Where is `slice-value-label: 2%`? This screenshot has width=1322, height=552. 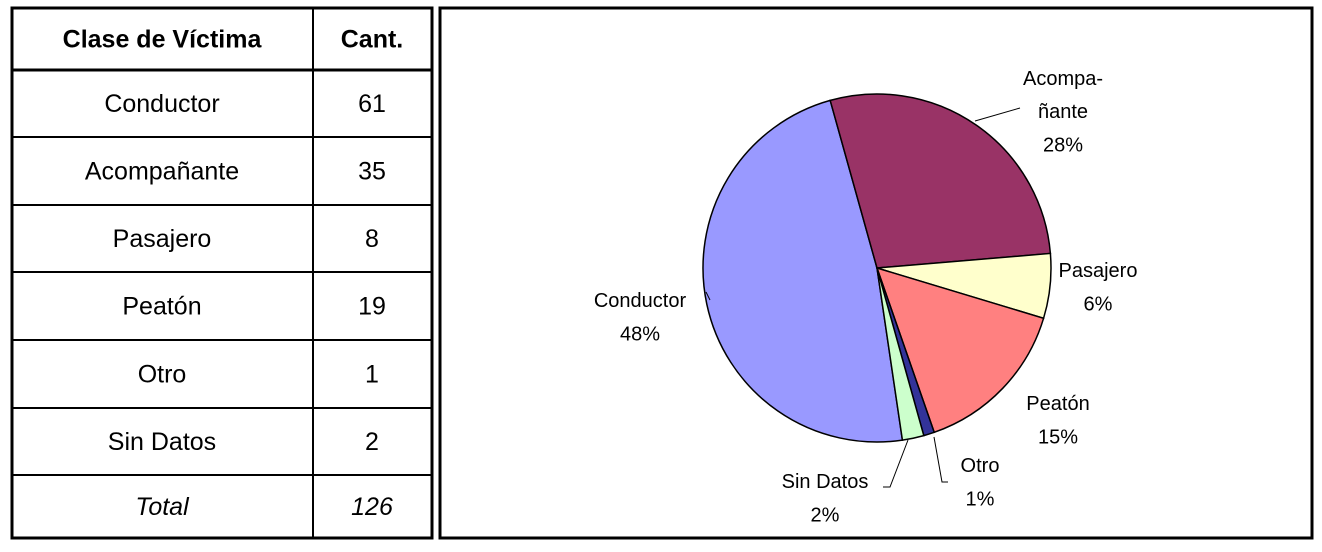
slice-value-label: 2% is located at coordinates (825, 515).